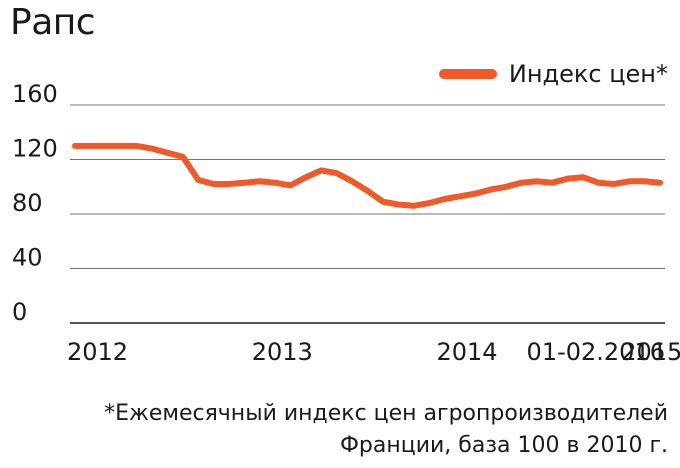  I want to click on legend: Индекс цен*, so click(553, 74).